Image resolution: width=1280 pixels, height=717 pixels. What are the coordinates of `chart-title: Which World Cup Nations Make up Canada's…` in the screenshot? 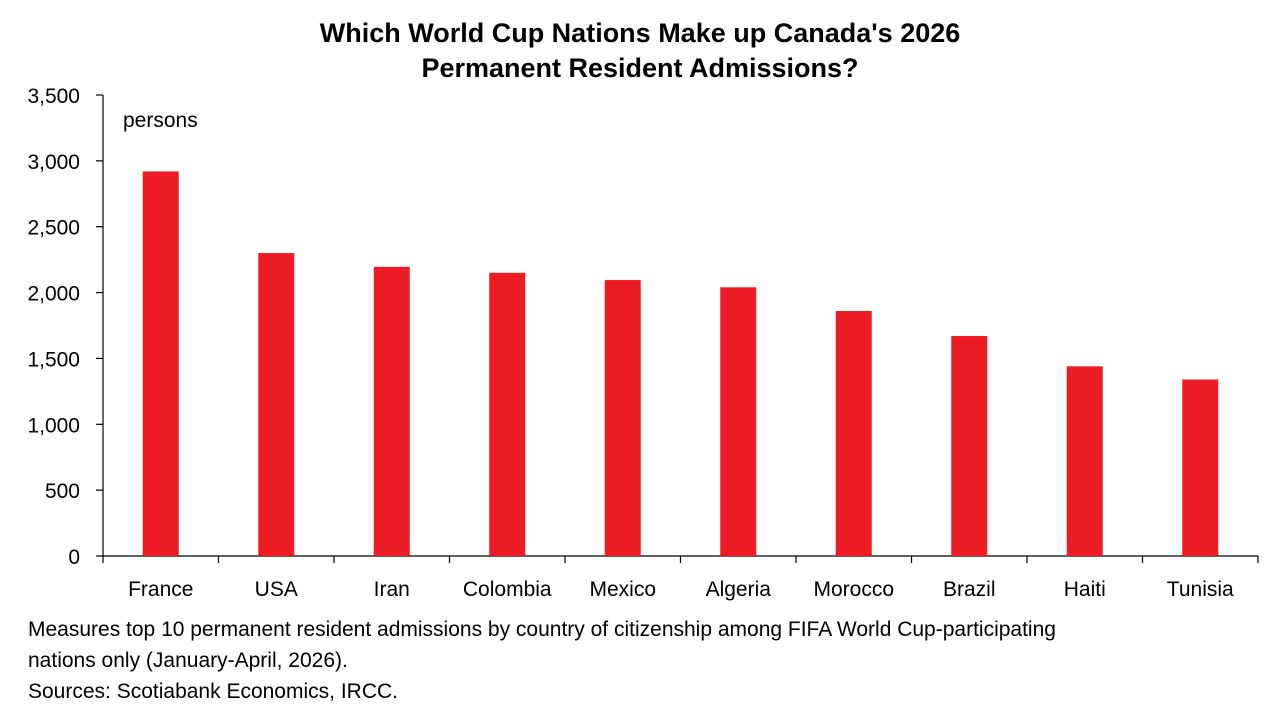 It's located at (640, 51).